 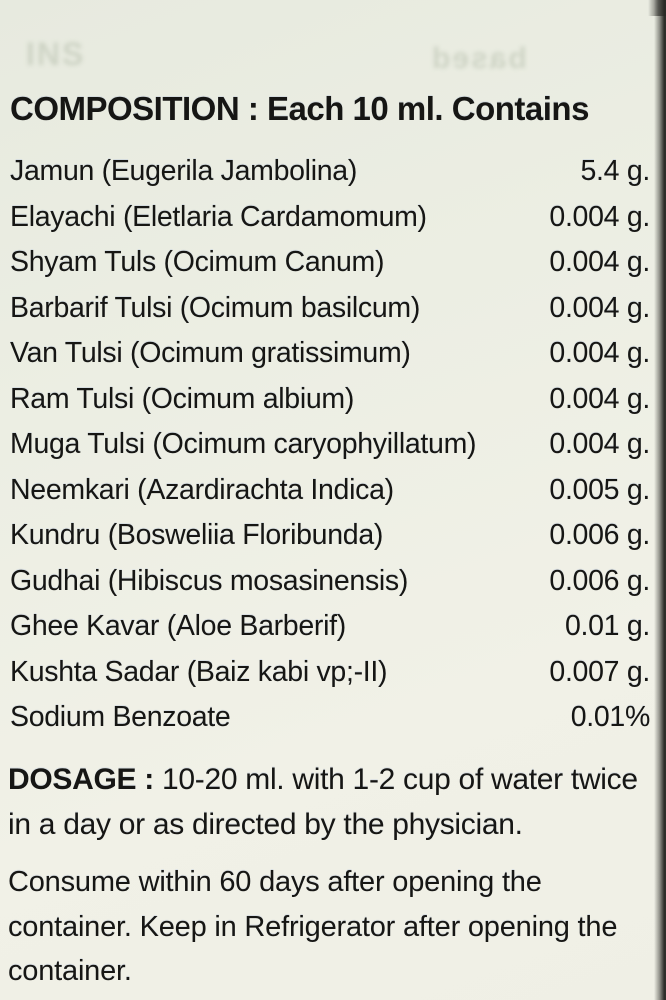 I want to click on dosage-label: DOSAGE :, so click(x=81, y=779).